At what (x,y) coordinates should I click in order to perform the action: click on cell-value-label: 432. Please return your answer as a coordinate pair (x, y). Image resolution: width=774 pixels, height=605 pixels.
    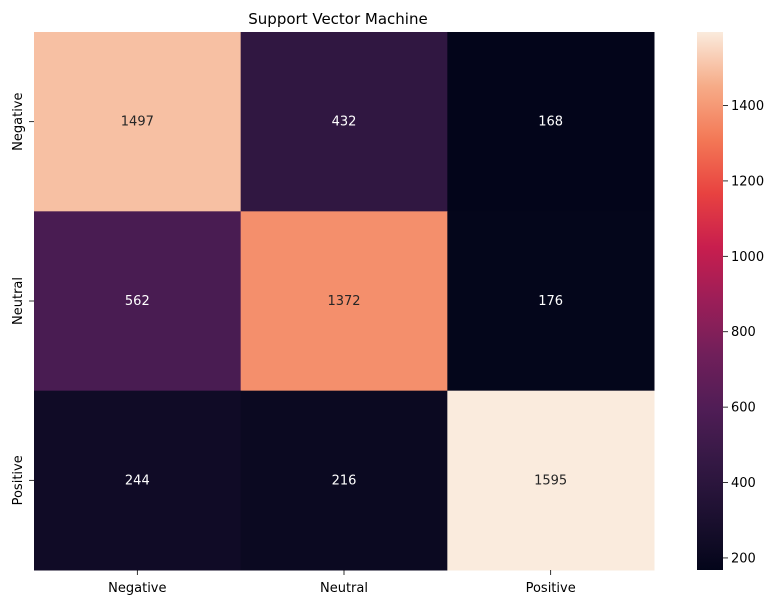
    Looking at the image, I should click on (344, 122).